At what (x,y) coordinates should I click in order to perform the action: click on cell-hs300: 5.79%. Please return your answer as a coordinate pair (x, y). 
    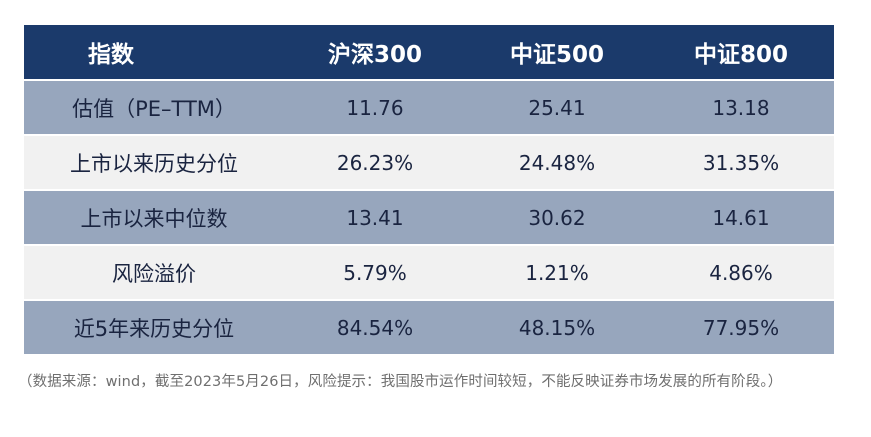
    Looking at the image, I should click on (375, 273).